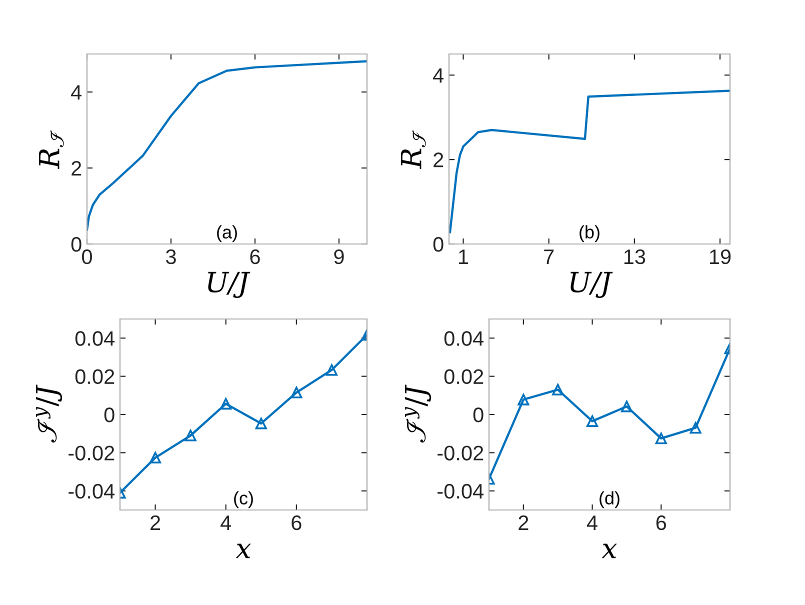 This screenshot has width=805, height=605. What do you see at coordinates (590, 233) in the screenshot?
I see `annotation: (b)` at bounding box center [590, 233].